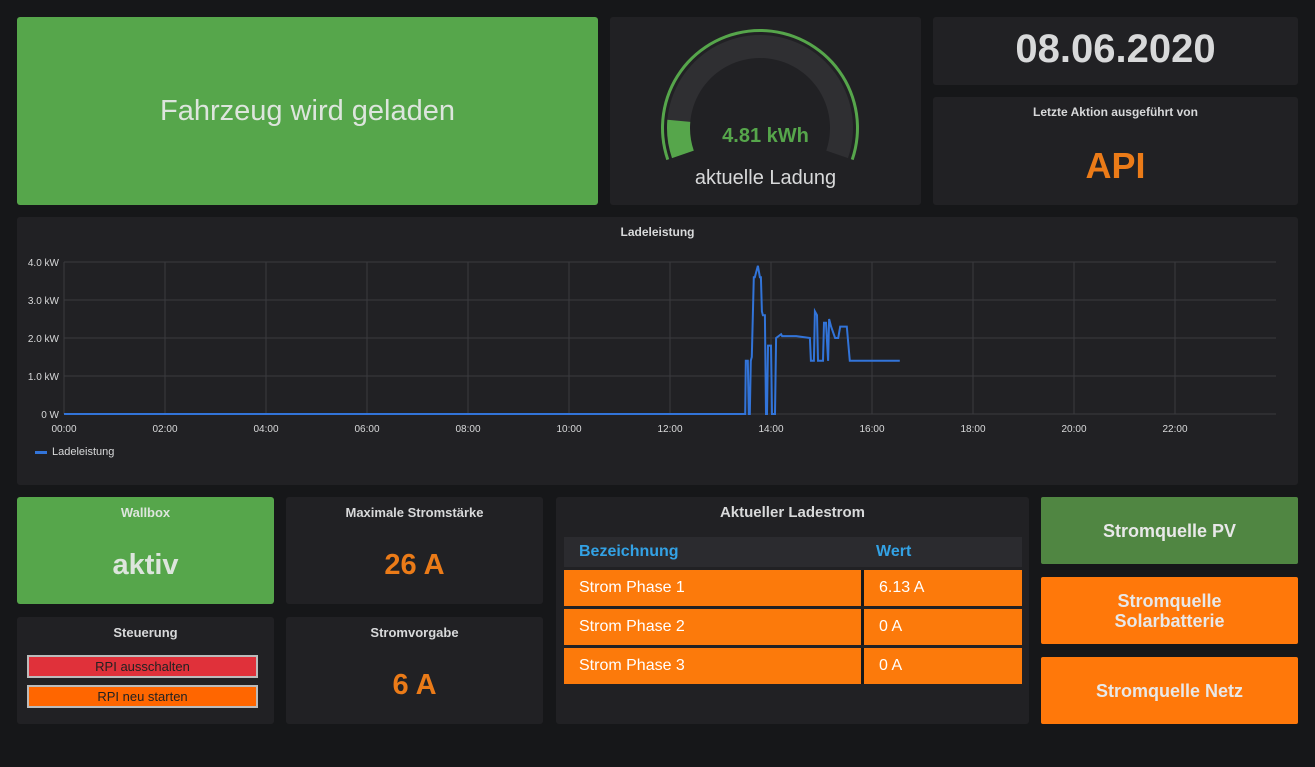 The image size is (1315, 767). Describe the element at coordinates (50, 415) in the screenshot. I see `y-tick-label: 0 W` at that location.